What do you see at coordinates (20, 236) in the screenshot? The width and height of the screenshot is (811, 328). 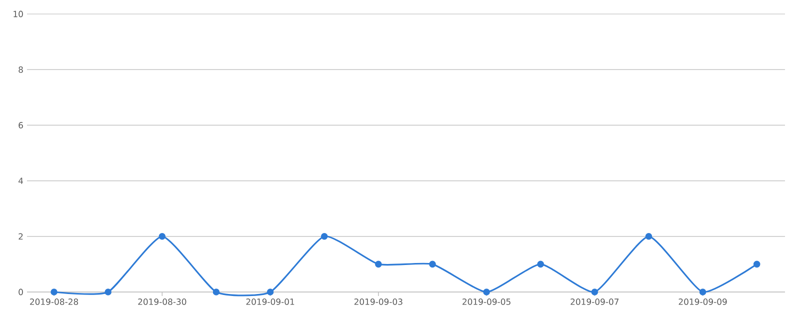 I see `y-tick-label: 2` at bounding box center [20, 236].